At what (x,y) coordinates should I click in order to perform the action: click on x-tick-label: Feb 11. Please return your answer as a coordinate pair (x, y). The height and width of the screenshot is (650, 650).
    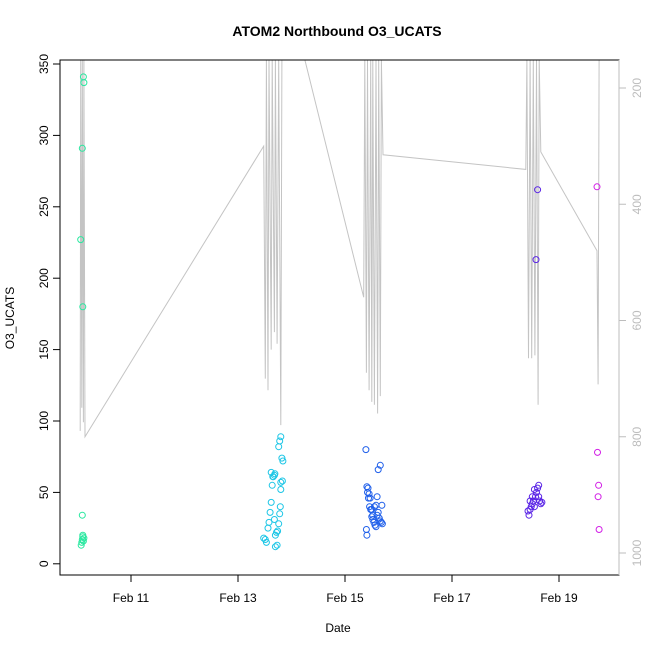
    Looking at the image, I should click on (131, 598).